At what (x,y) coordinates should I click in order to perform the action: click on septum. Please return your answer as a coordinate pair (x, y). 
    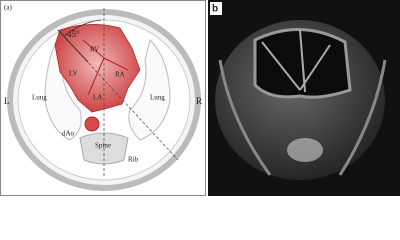
    Looking at the image, I should click on (116, 64).